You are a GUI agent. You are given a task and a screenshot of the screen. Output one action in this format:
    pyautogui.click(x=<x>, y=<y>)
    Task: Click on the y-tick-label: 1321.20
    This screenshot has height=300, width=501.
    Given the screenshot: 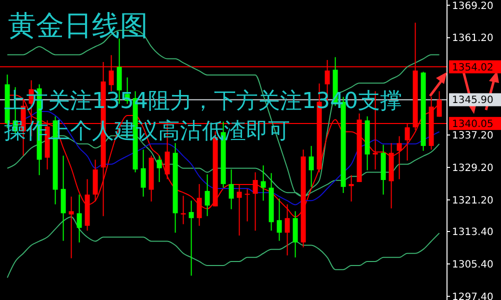 What is the action you would take?
    pyautogui.click(x=473, y=200)
    